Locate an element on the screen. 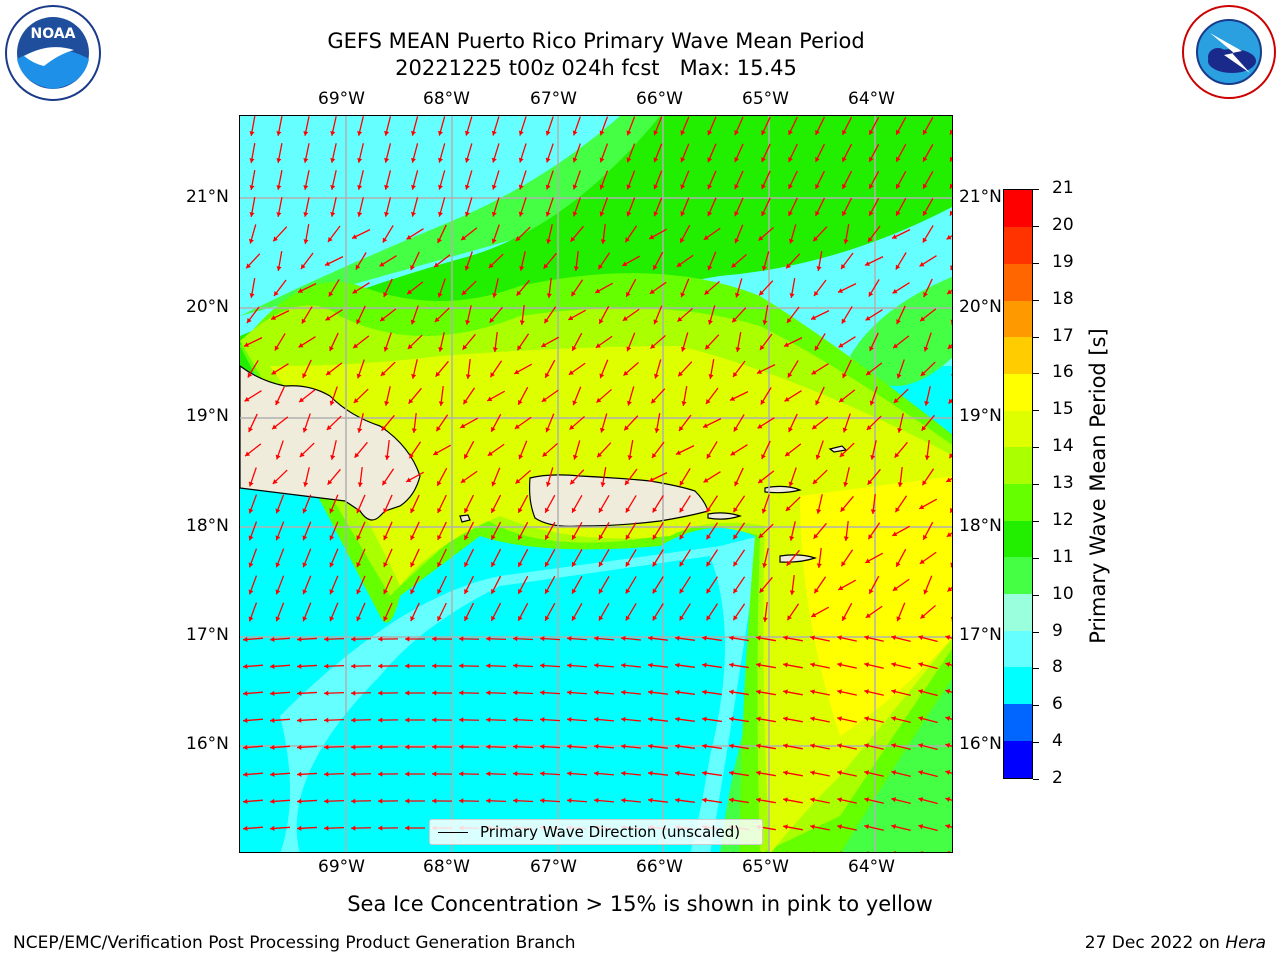 The width and height of the screenshot is (1280, 960). lat-label-right: 18°N is located at coordinates (980, 526).